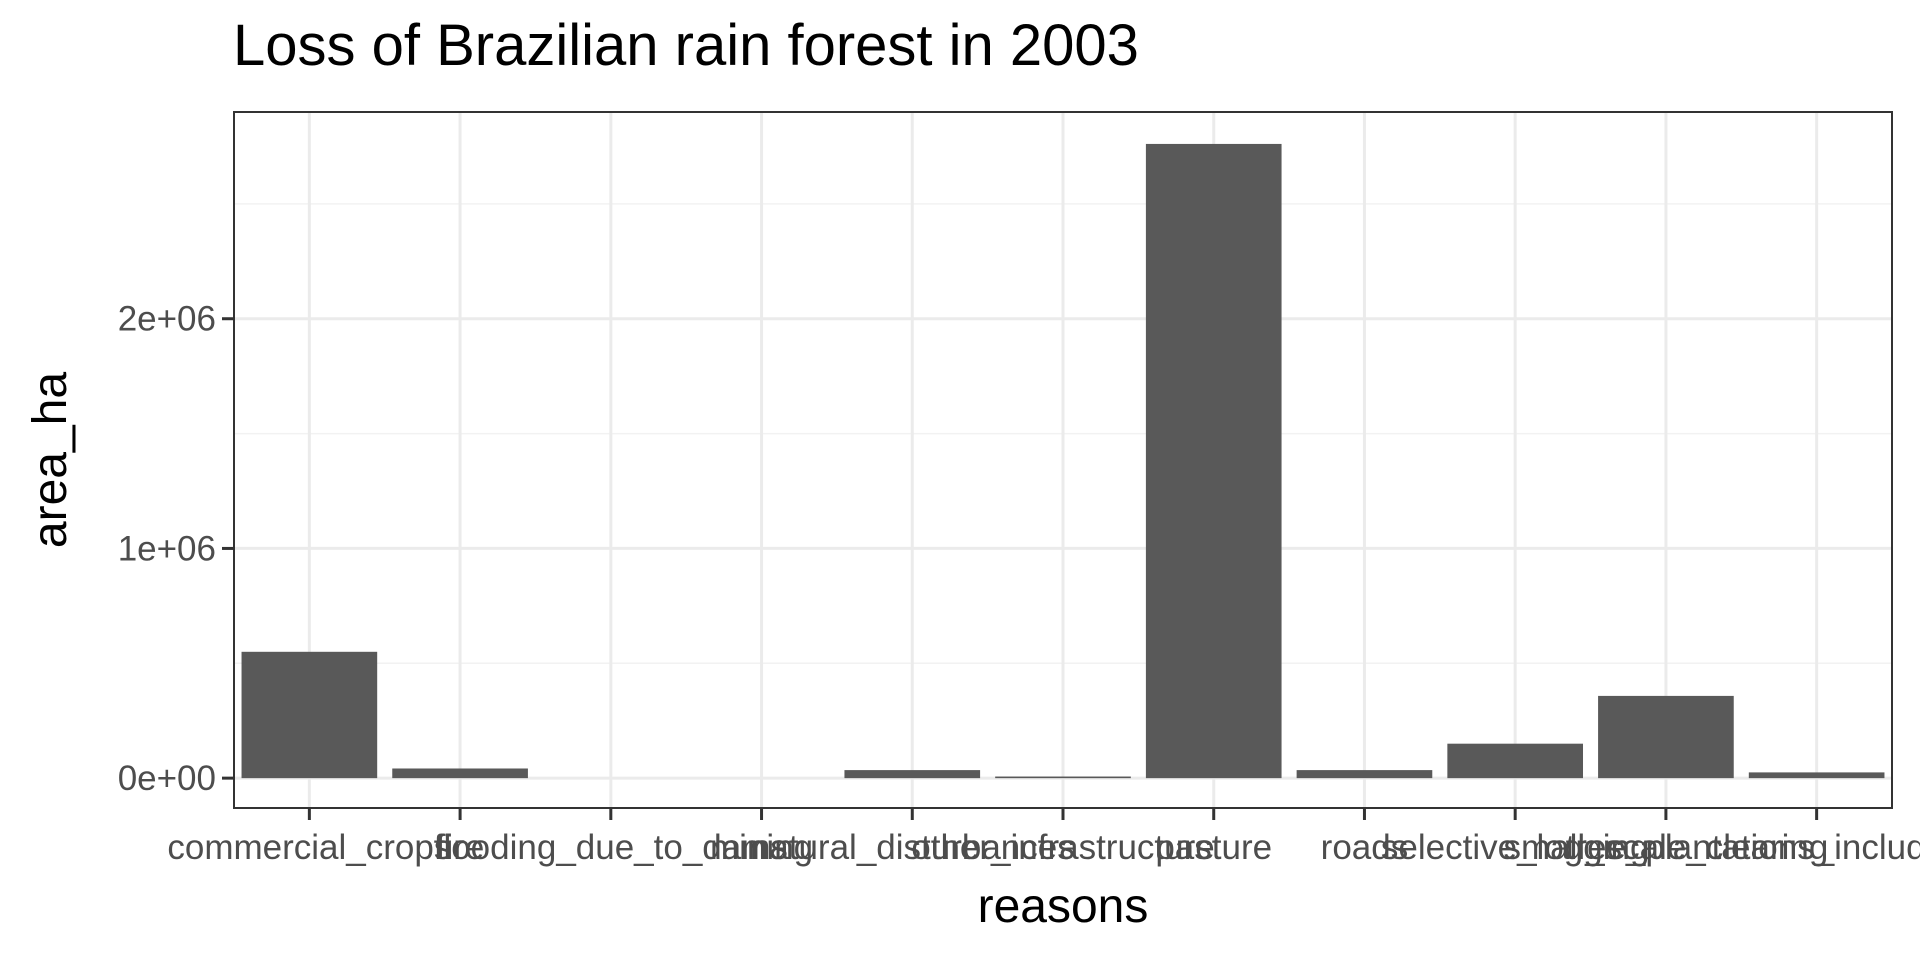  I want to click on x-tick-label: flooding_due_to_dams, so click(611, 847).